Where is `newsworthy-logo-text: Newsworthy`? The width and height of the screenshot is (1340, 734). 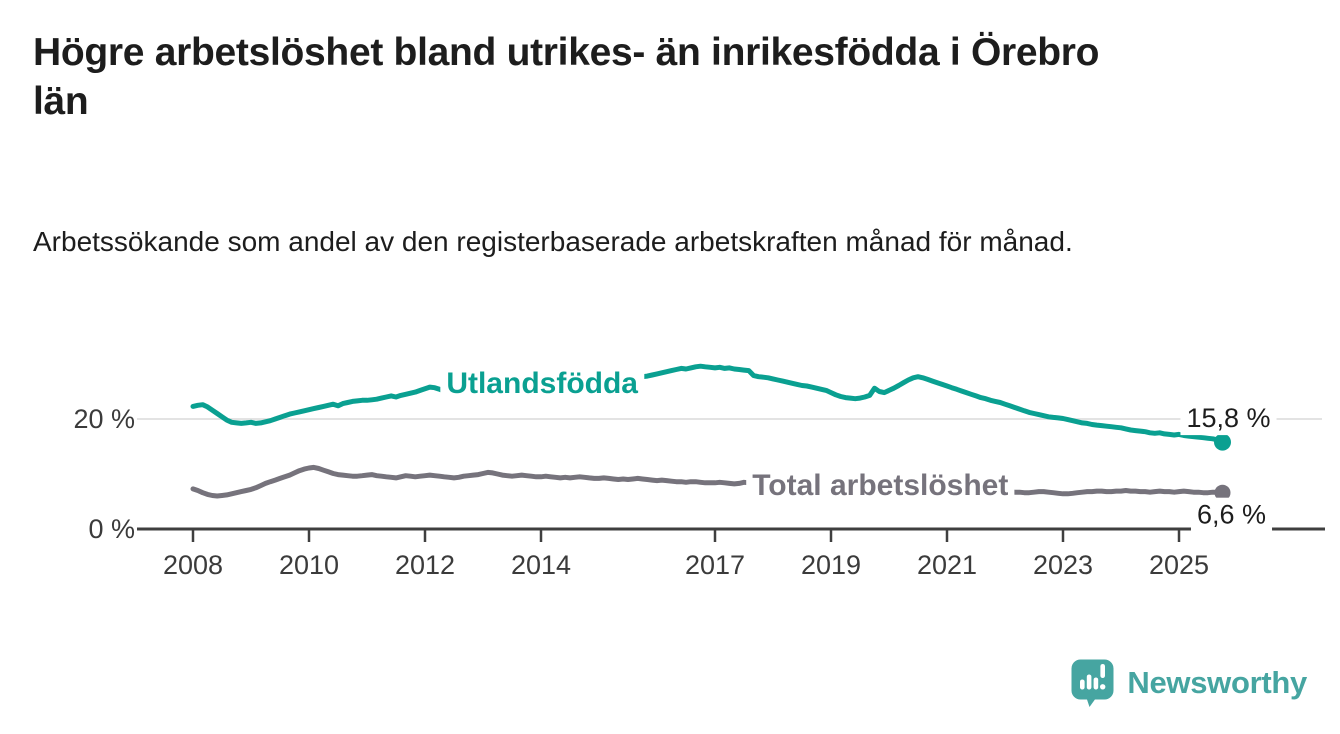 newsworthy-logo-text: Newsworthy is located at coordinates (1217, 682).